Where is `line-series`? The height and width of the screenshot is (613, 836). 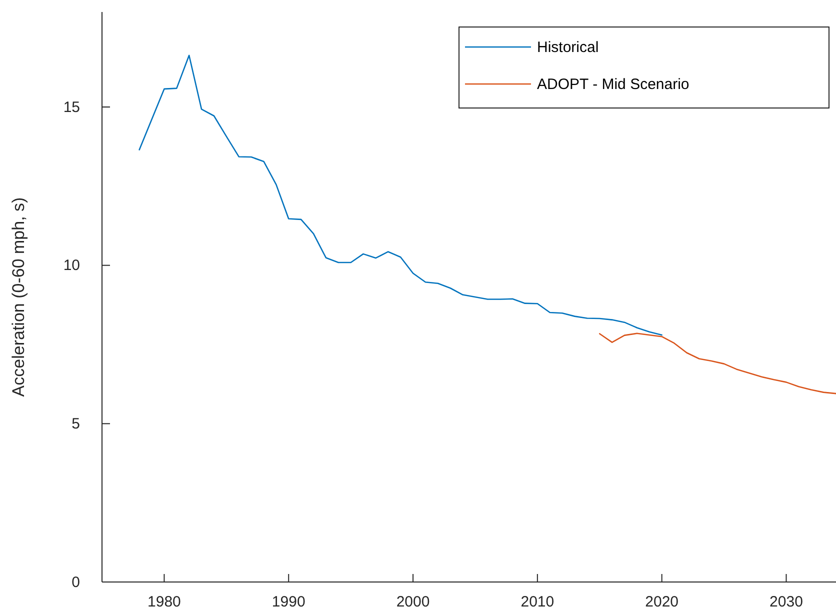 line-series is located at coordinates (717, 363).